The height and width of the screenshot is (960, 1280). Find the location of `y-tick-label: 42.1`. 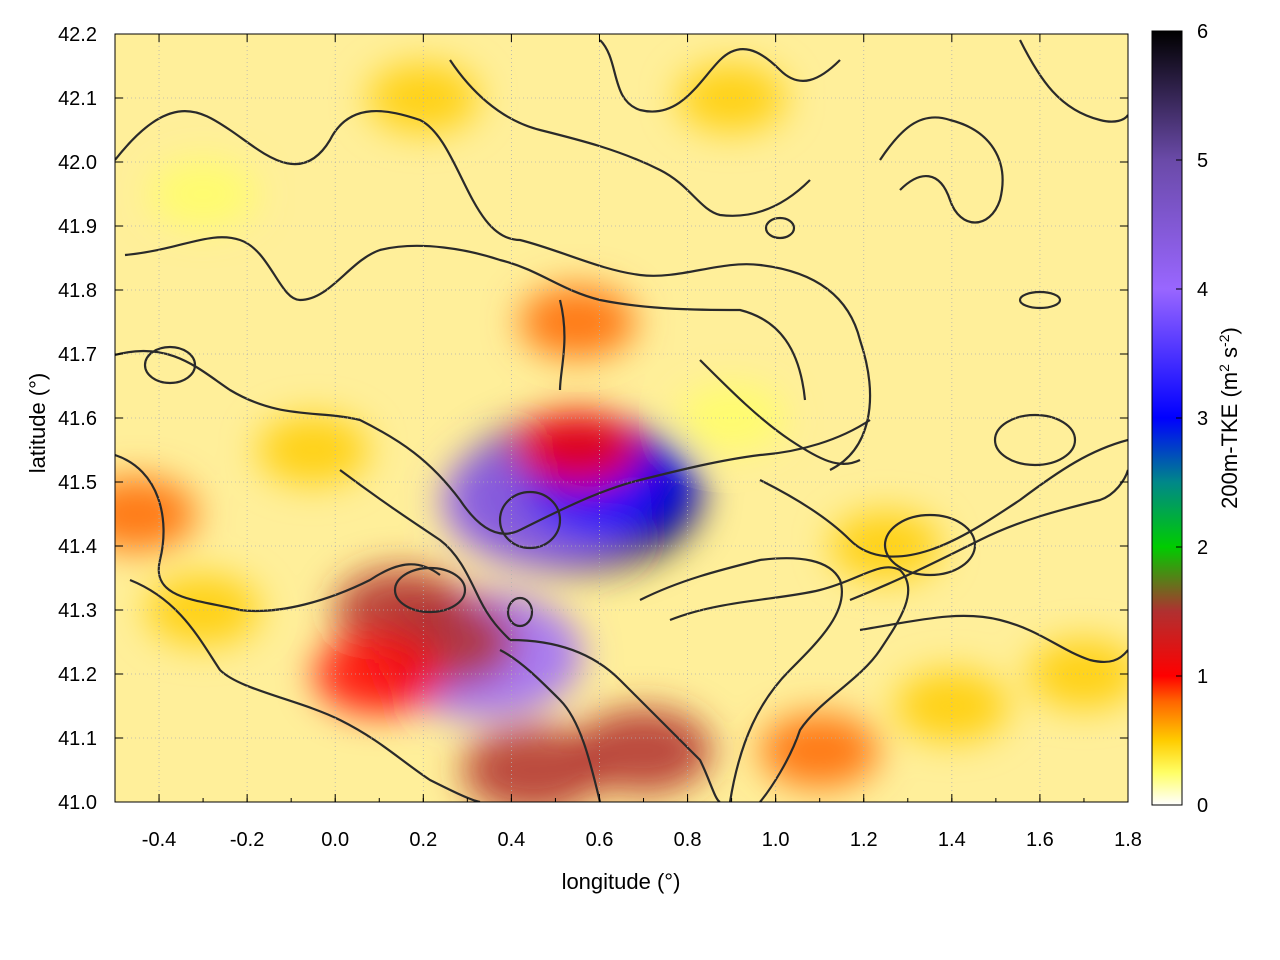

y-tick-label: 42.1 is located at coordinates (77, 99).